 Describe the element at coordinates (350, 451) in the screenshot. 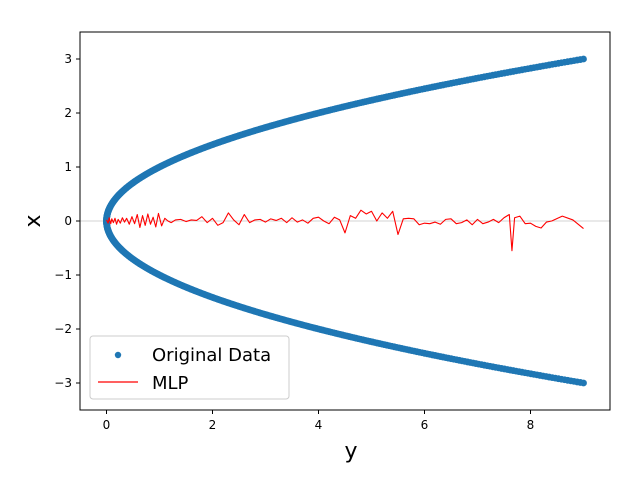

I see `x-axis-label: y` at that location.